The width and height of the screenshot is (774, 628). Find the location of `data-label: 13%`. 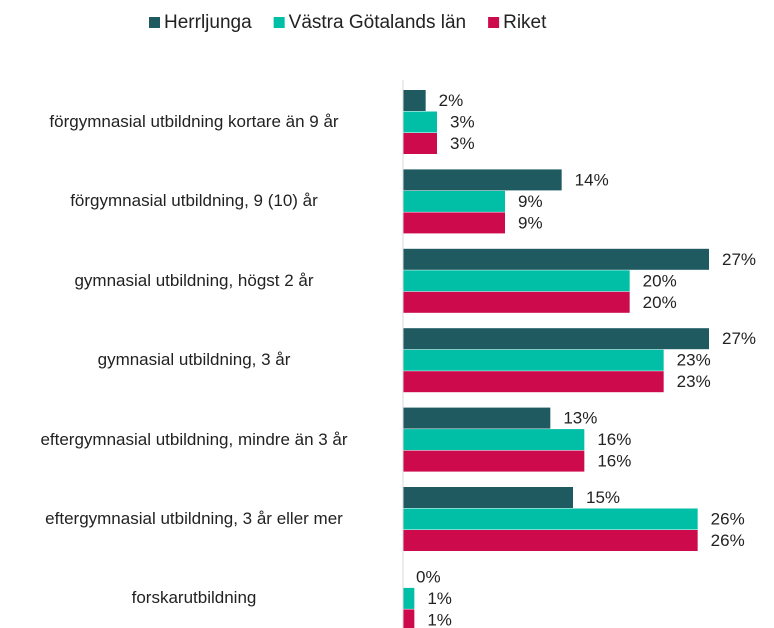

data-label: 13% is located at coordinates (580, 418).